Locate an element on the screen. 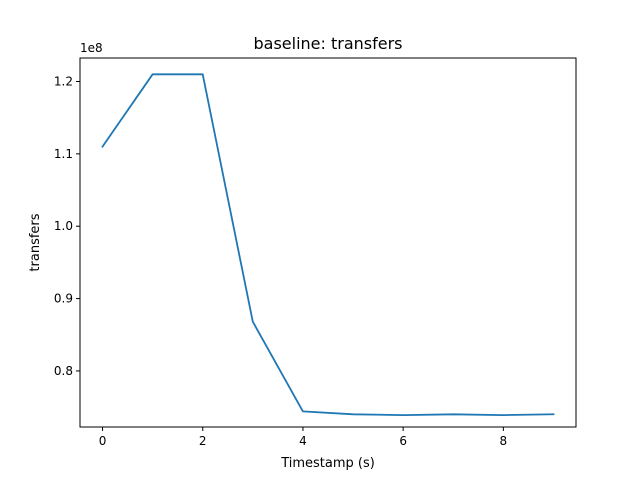 This screenshot has height=480, width=640. y-axis-label: transfers is located at coordinates (35, 242).